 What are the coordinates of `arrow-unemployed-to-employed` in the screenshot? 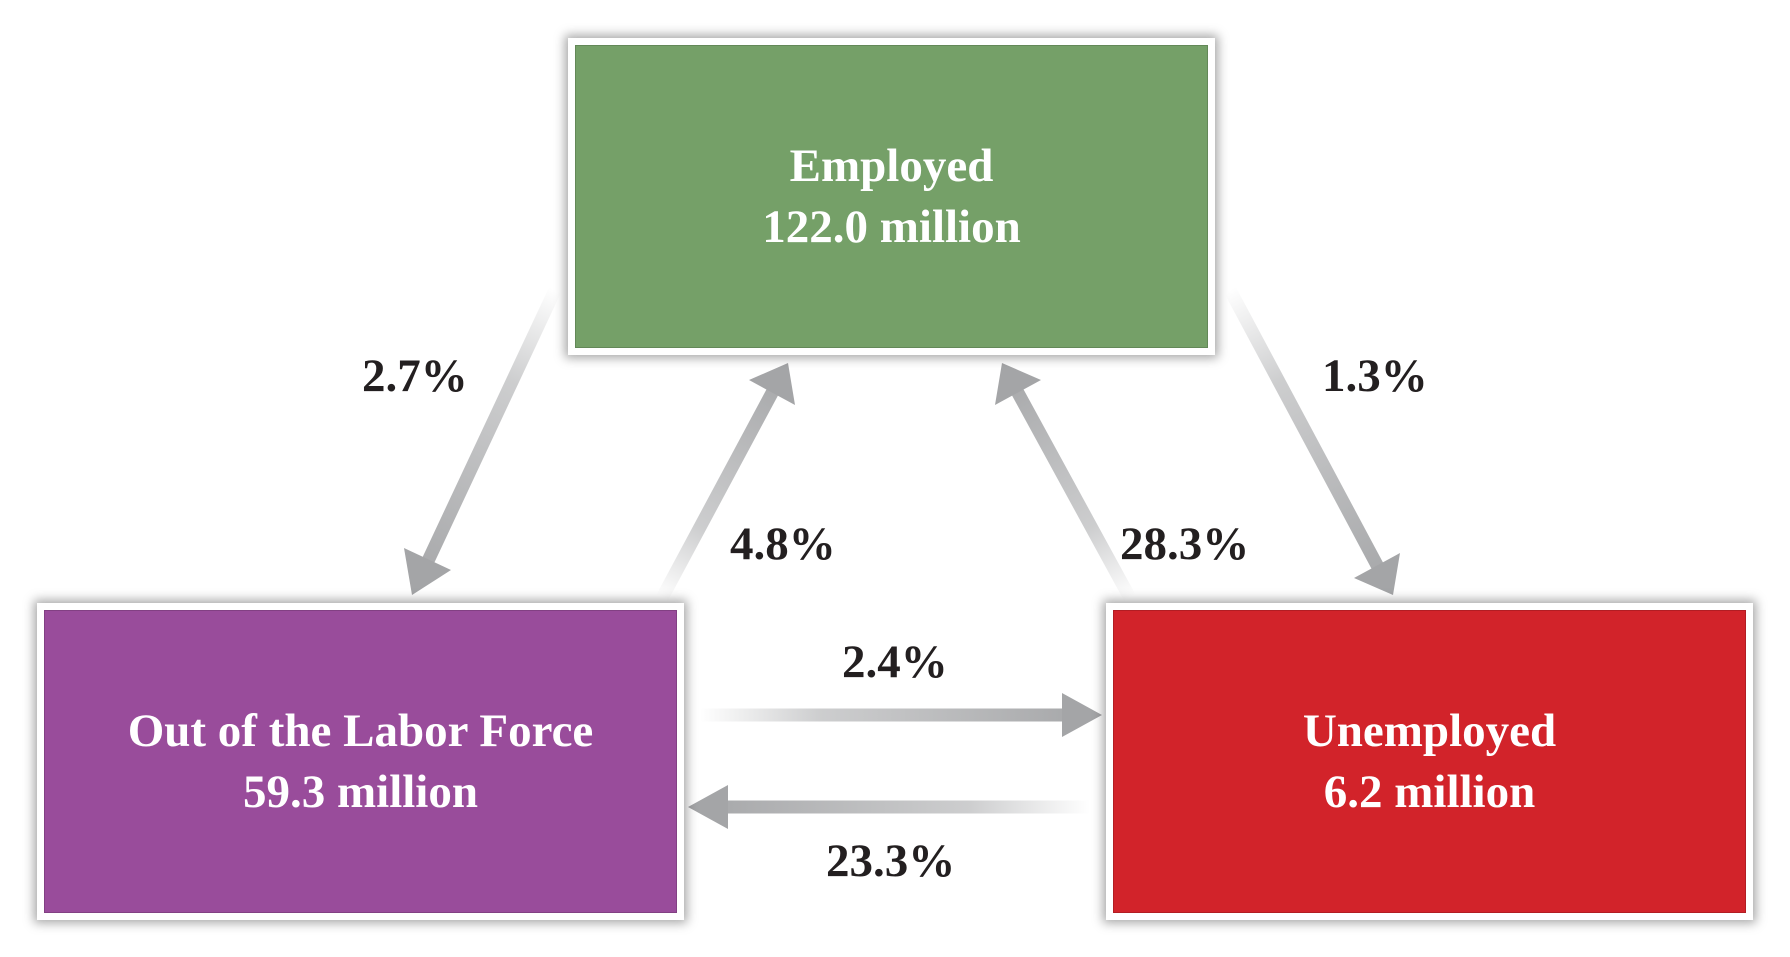 It's located at (1065, 482).